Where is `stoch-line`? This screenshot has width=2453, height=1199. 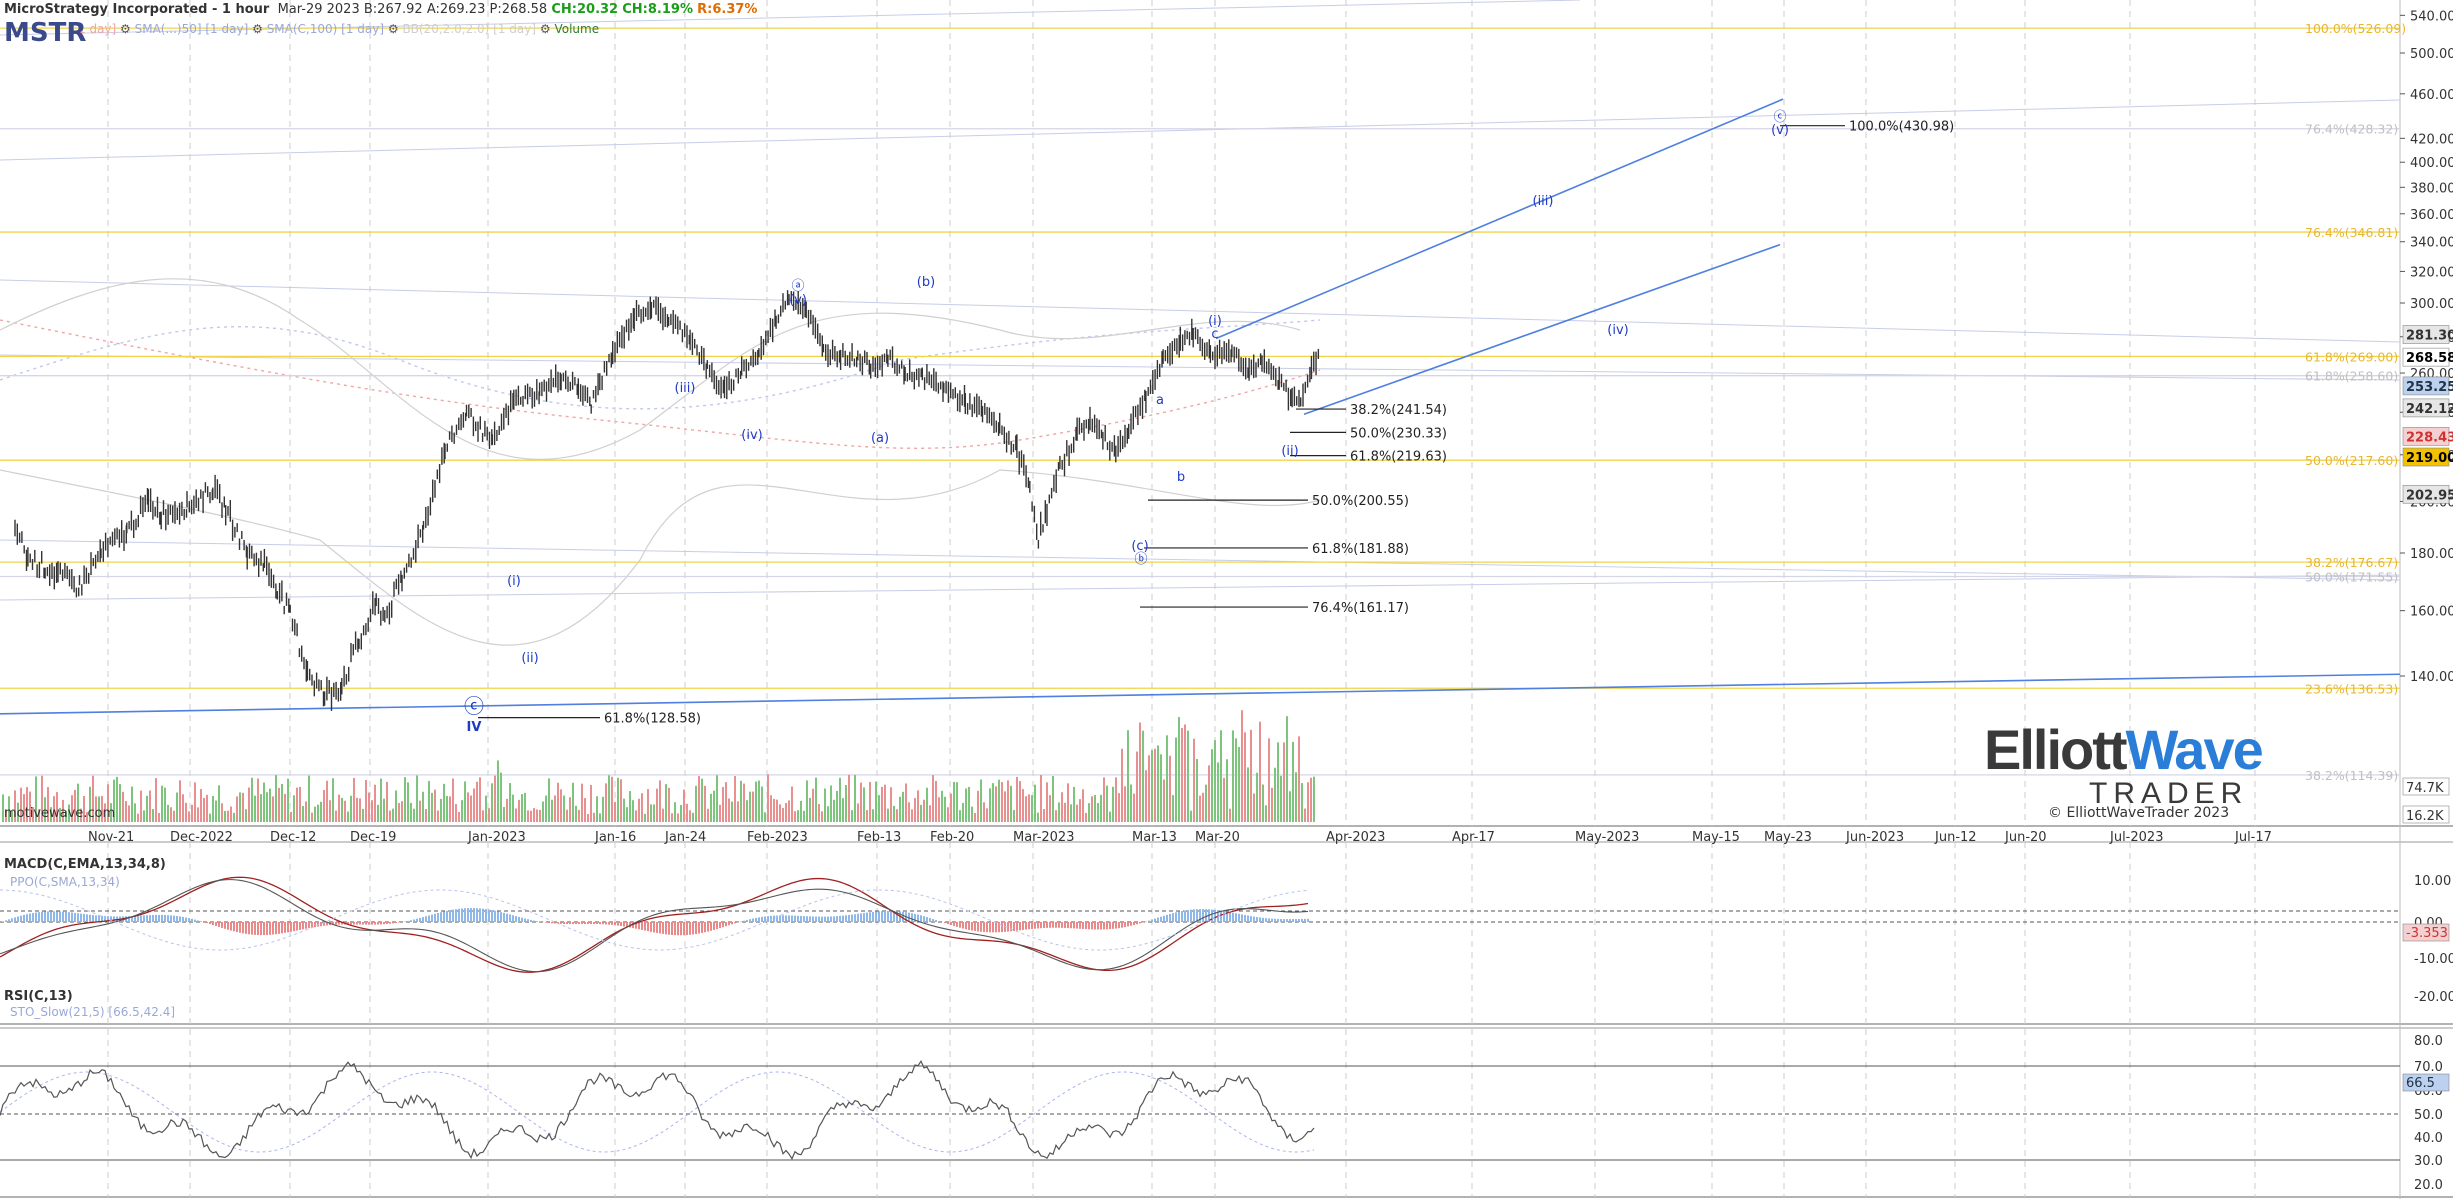 stoch-line is located at coordinates (657, 1112).